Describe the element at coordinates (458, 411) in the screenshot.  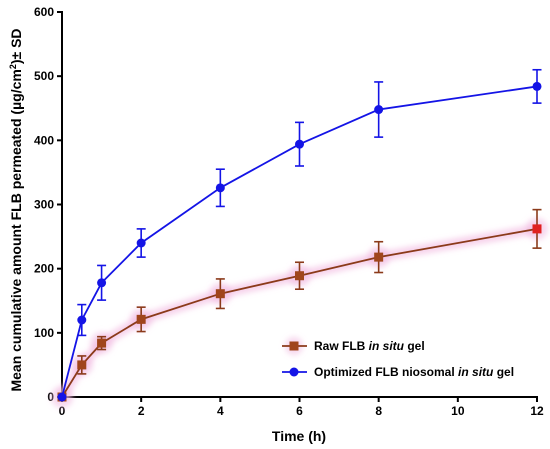
I see `x-tick-label: 10` at that location.